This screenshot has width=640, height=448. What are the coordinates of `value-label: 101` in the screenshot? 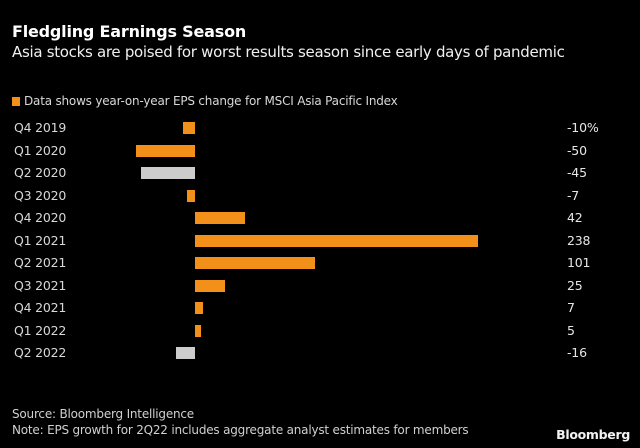 It's located at (579, 262).